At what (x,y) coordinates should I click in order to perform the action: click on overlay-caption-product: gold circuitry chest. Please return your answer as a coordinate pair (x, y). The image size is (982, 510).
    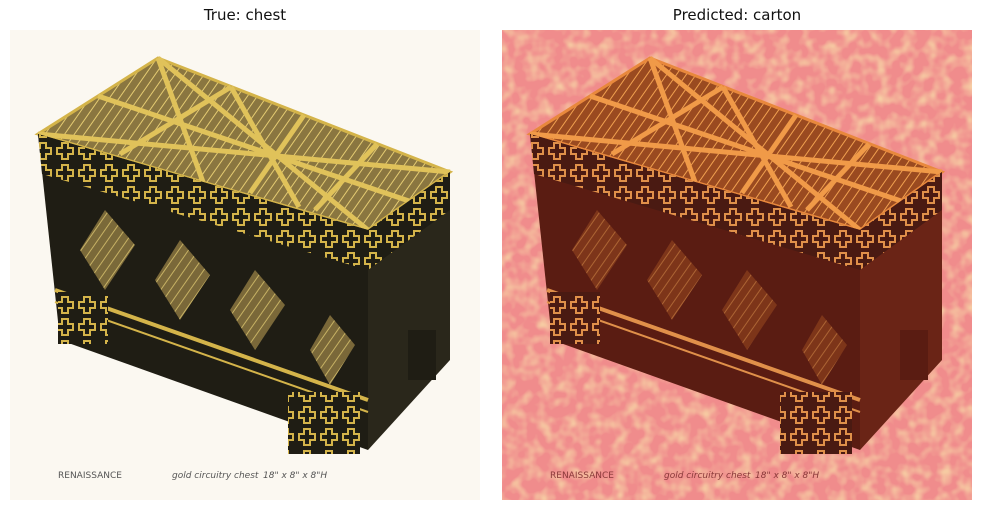
    Looking at the image, I should click on (707, 476).